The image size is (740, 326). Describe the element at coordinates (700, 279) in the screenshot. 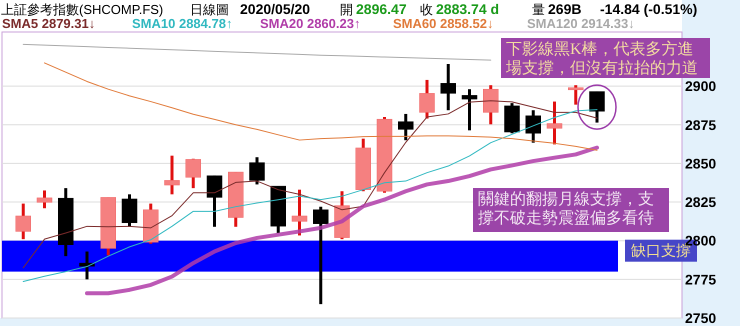

I see `y-tick-label: 2775` at that location.